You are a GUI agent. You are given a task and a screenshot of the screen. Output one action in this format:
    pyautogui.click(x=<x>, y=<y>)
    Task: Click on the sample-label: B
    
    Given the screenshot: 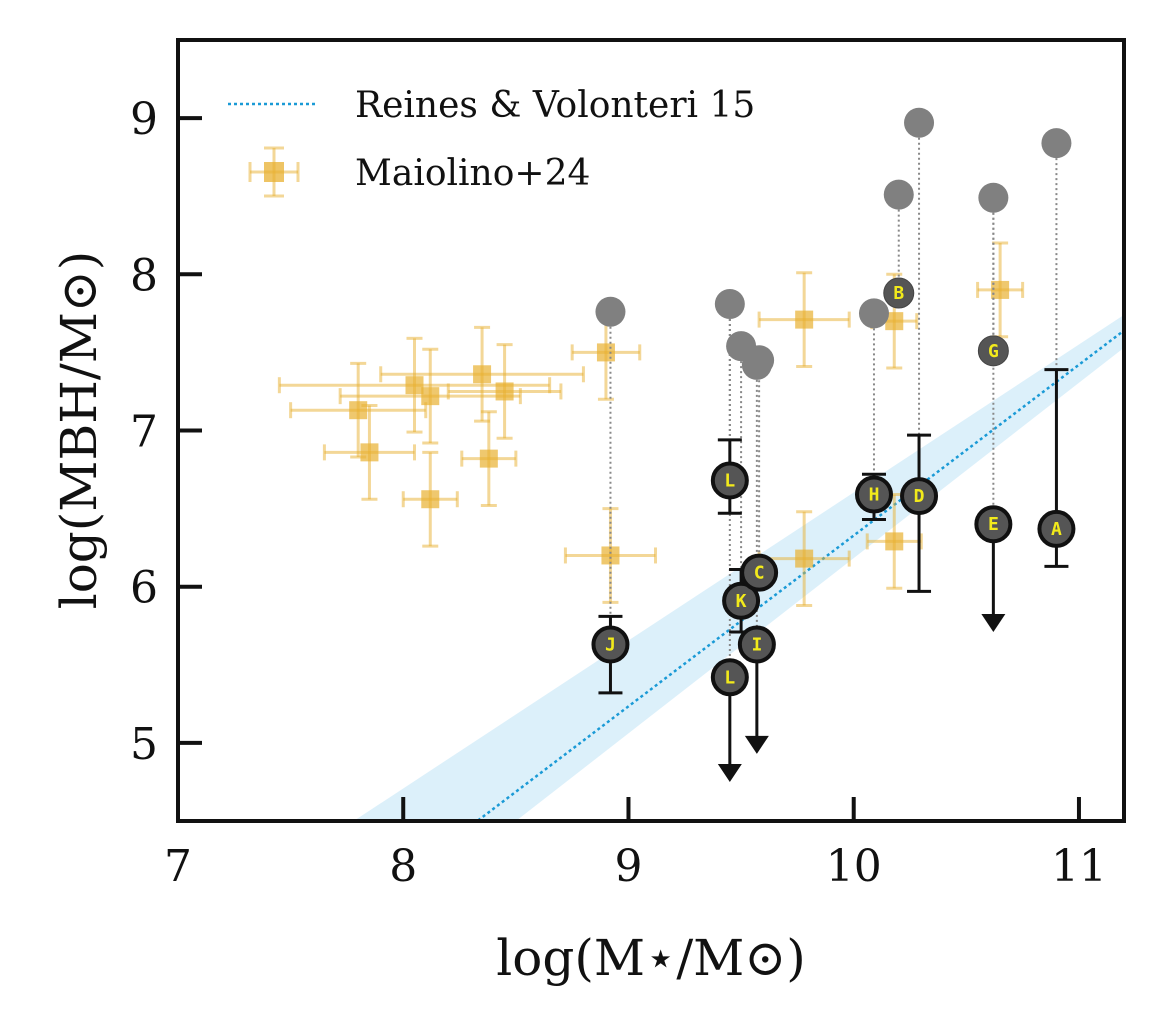 What is the action you would take?
    pyautogui.click(x=898, y=293)
    